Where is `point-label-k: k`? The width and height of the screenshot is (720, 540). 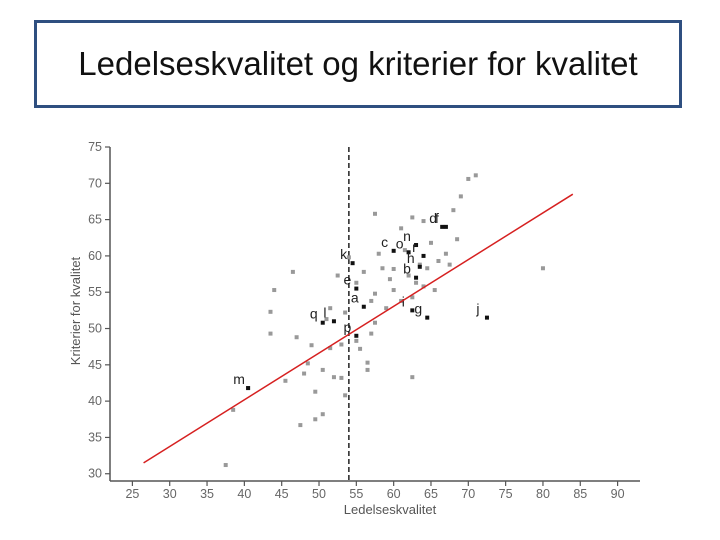 point-label-k: k is located at coordinates (344, 254).